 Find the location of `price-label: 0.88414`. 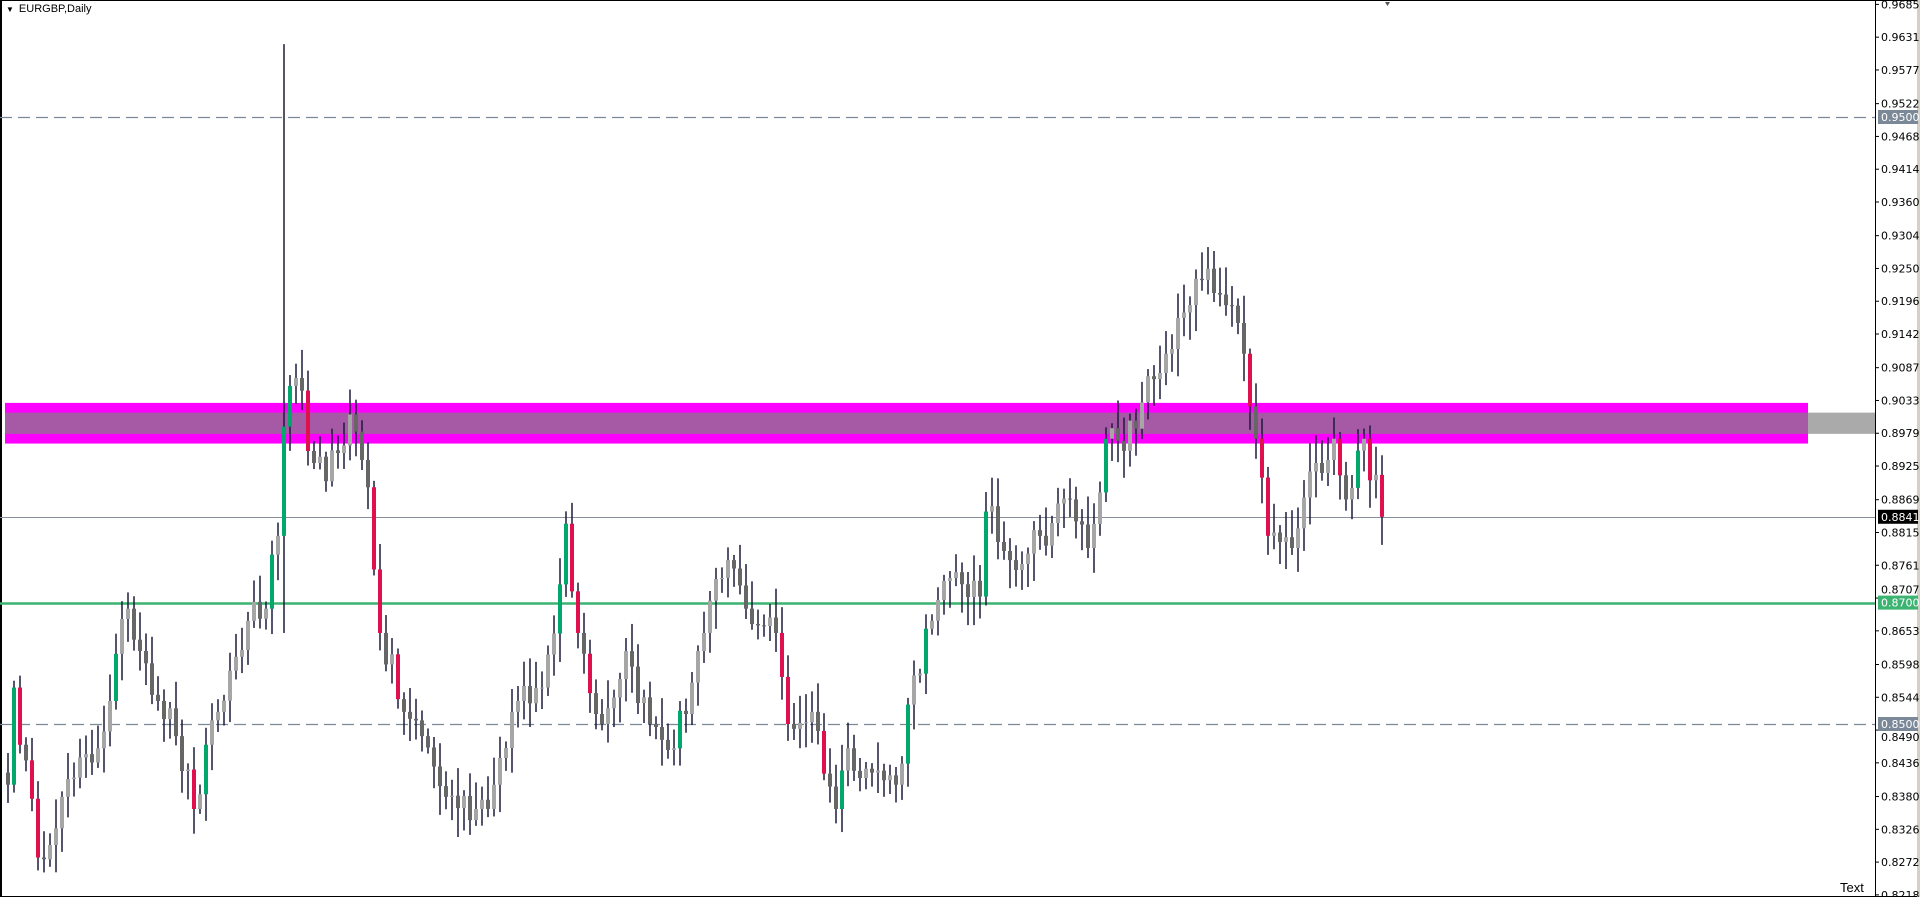

price-label: 0.88414 is located at coordinates (1900, 517).